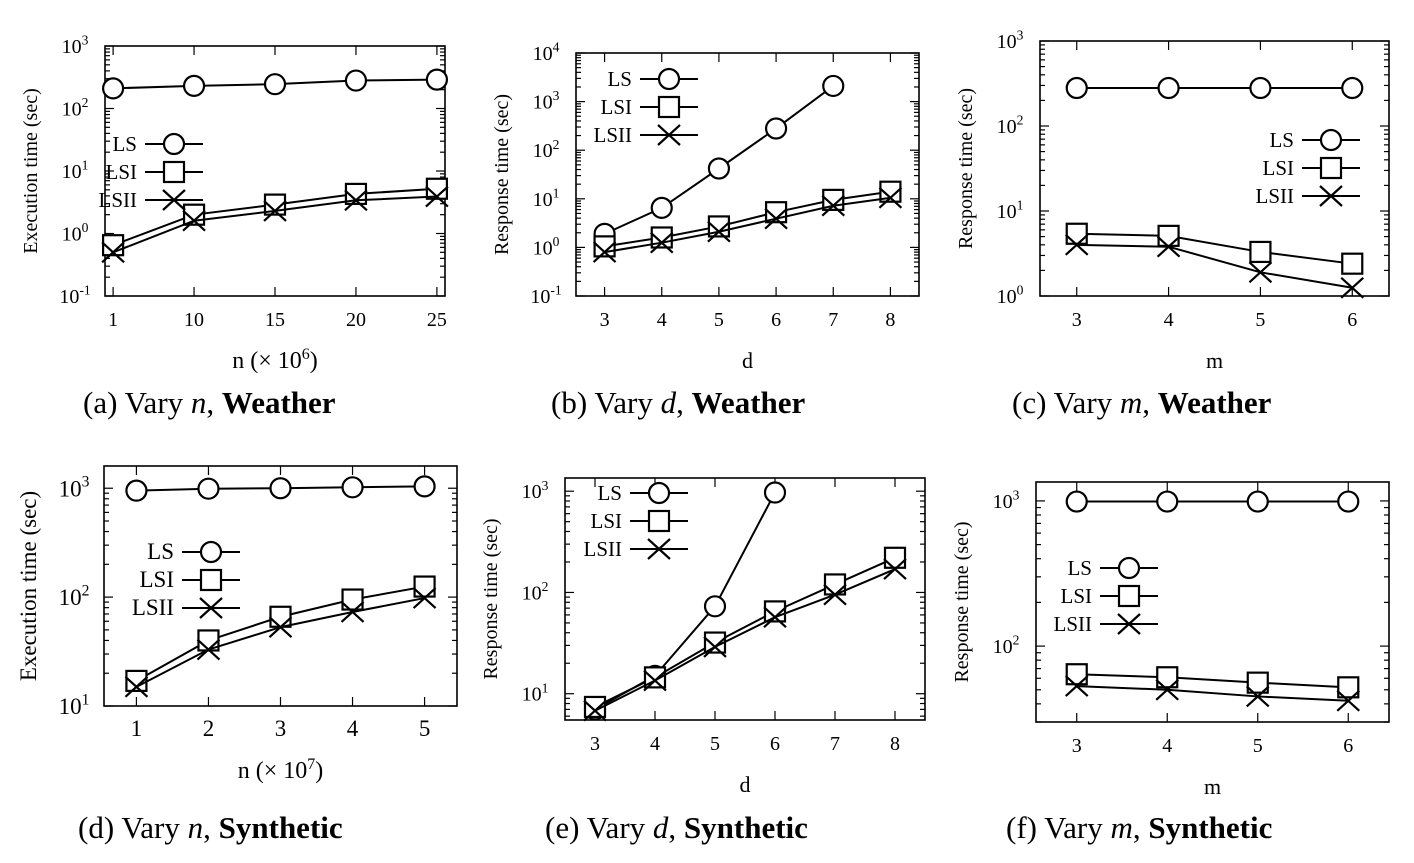  Describe the element at coordinates (437, 320) in the screenshot. I see `x-tick-label: 25` at that location.